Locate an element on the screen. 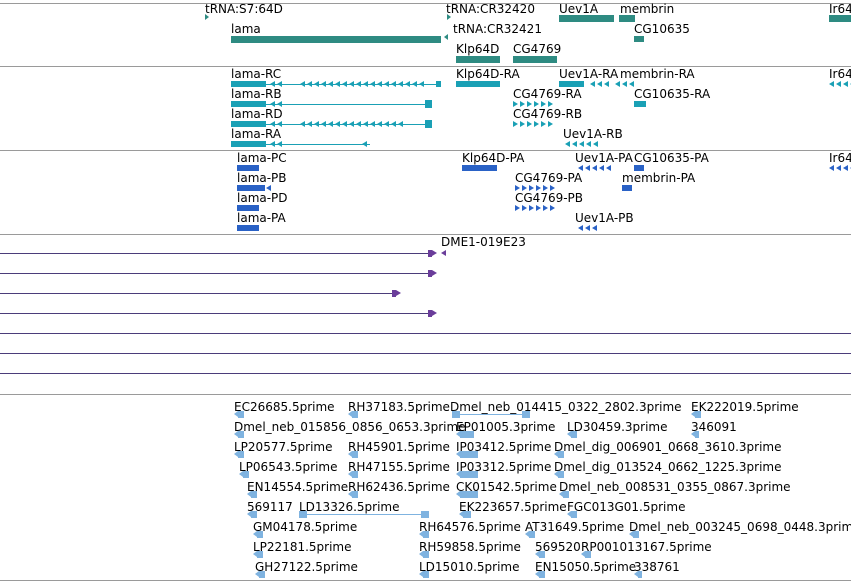 Image resolution: width=851 pixels, height=582 pixels. gene-glyph-membrin is located at coordinates (627, 18).